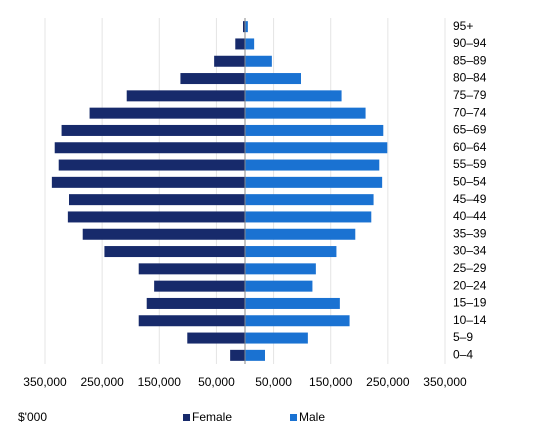  Describe the element at coordinates (470, 147) in the screenshot. I see `category-label: 60–64` at that location.